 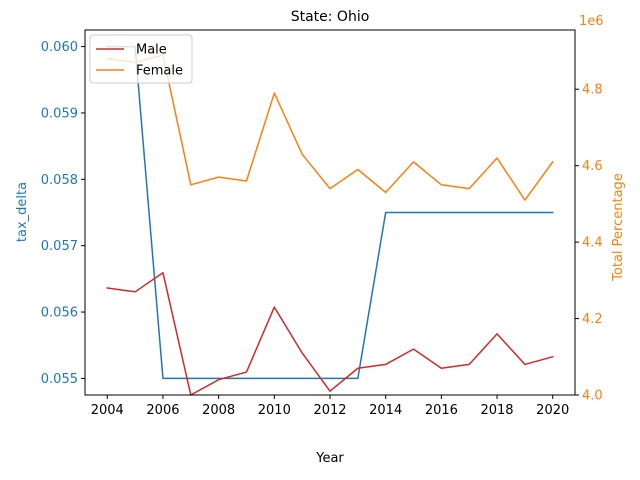 What do you see at coordinates (59, 180) in the screenshot?
I see `left-tick-label: 0.058` at bounding box center [59, 180].